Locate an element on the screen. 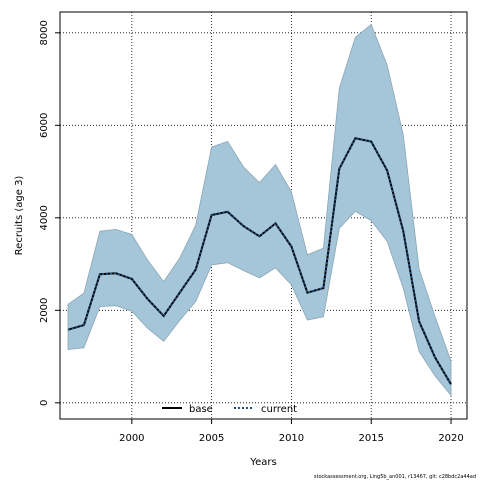 The image size is (480, 480). x-axis: 2000 2005 2010 2015 2020 is located at coordinates (291, 431).